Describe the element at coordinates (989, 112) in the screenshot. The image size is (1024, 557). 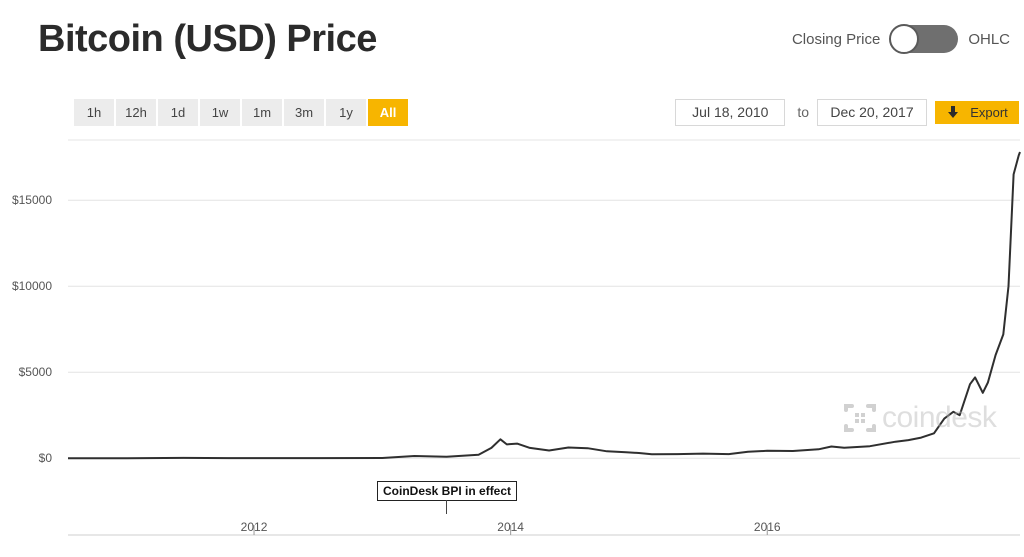
I see `export-label: Export` at that location.